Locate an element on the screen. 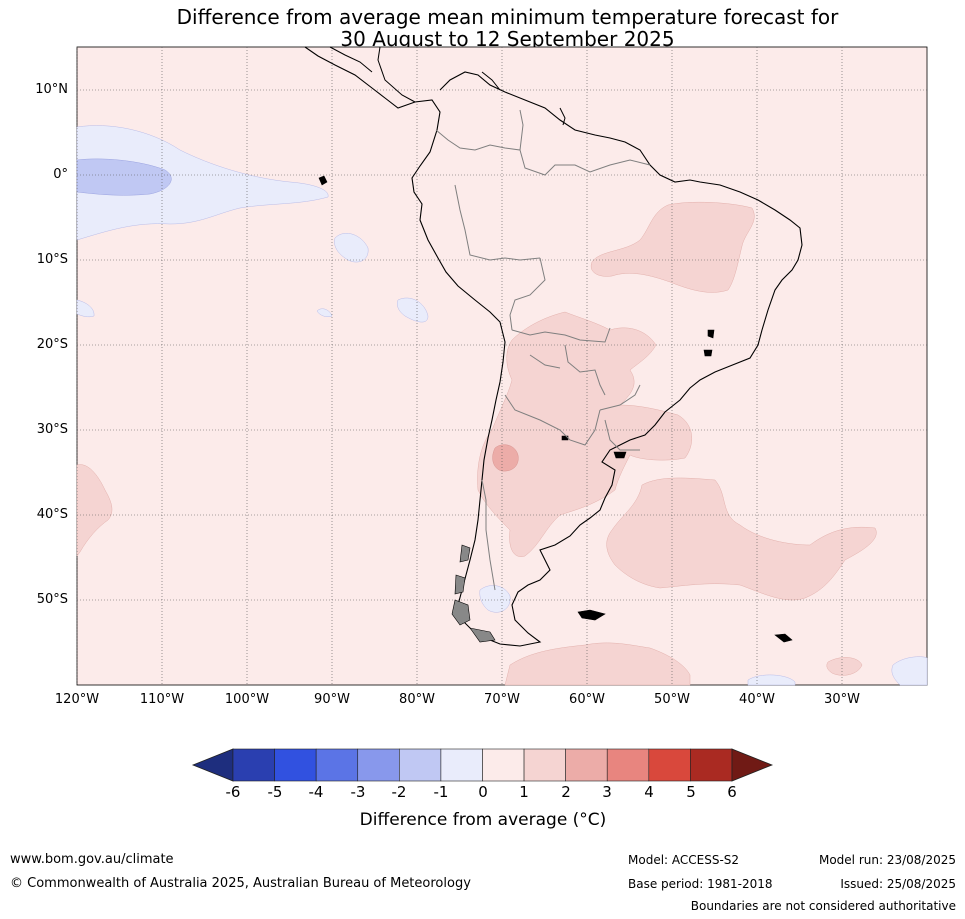  colorbar-tick: 5 is located at coordinates (691, 792).